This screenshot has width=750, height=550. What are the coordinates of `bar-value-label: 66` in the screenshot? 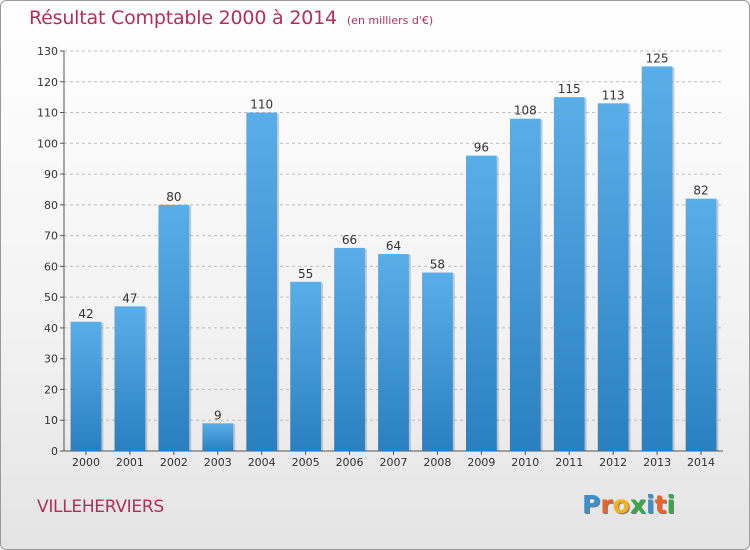 It's located at (349, 240).